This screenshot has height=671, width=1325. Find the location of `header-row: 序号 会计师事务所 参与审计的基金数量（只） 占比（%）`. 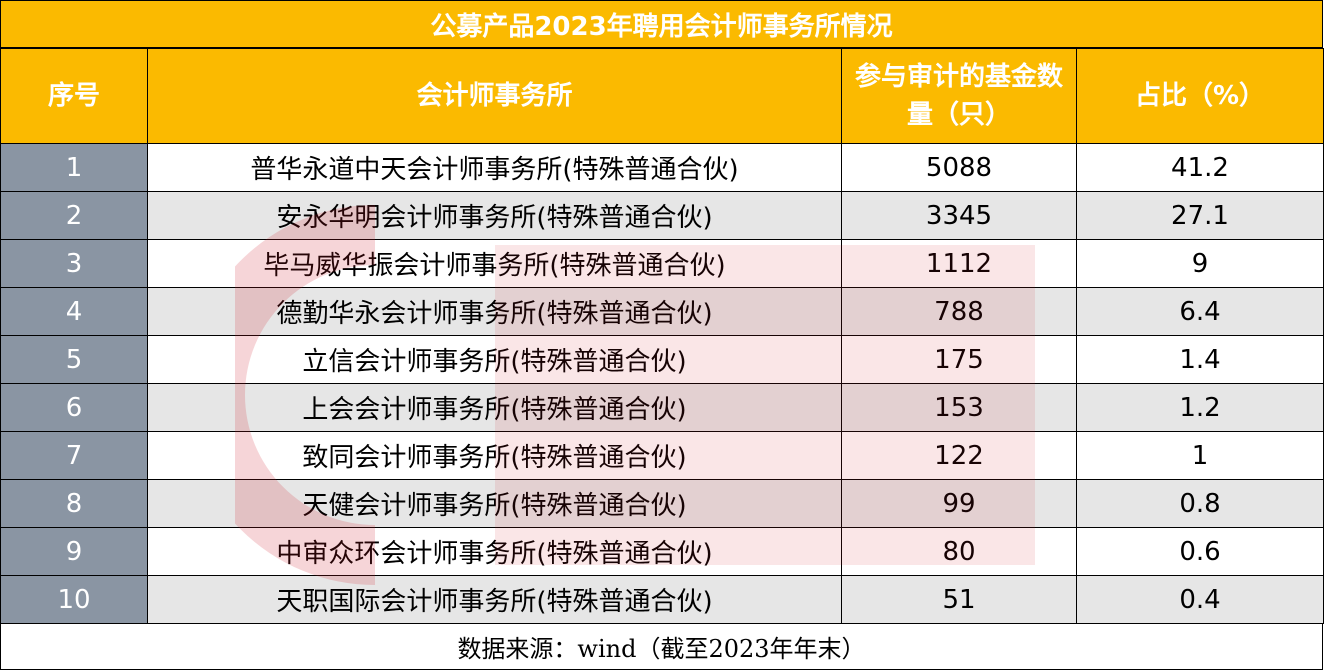

header-row: 序号 会计师事务所 参与审计的基金数量（只） 占比（%） is located at coordinates (662, 96).